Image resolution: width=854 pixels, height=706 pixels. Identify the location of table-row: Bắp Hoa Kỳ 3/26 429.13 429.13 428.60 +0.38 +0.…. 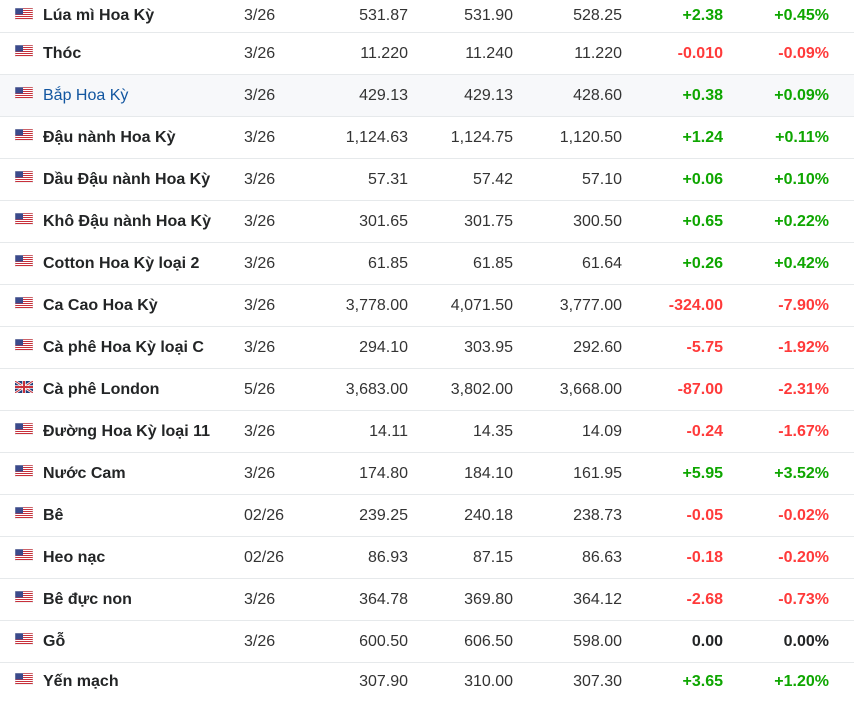
(427, 95).